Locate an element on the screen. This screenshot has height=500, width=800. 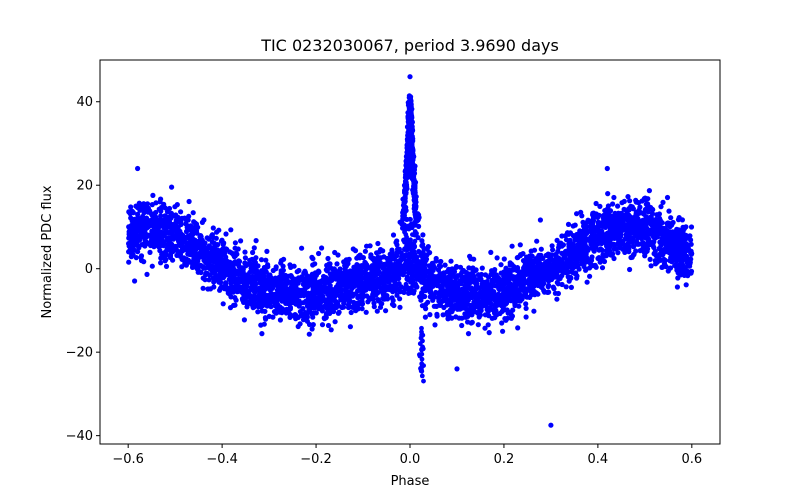
x-tick-label: −0.4 is located at coordinates (222, 459).